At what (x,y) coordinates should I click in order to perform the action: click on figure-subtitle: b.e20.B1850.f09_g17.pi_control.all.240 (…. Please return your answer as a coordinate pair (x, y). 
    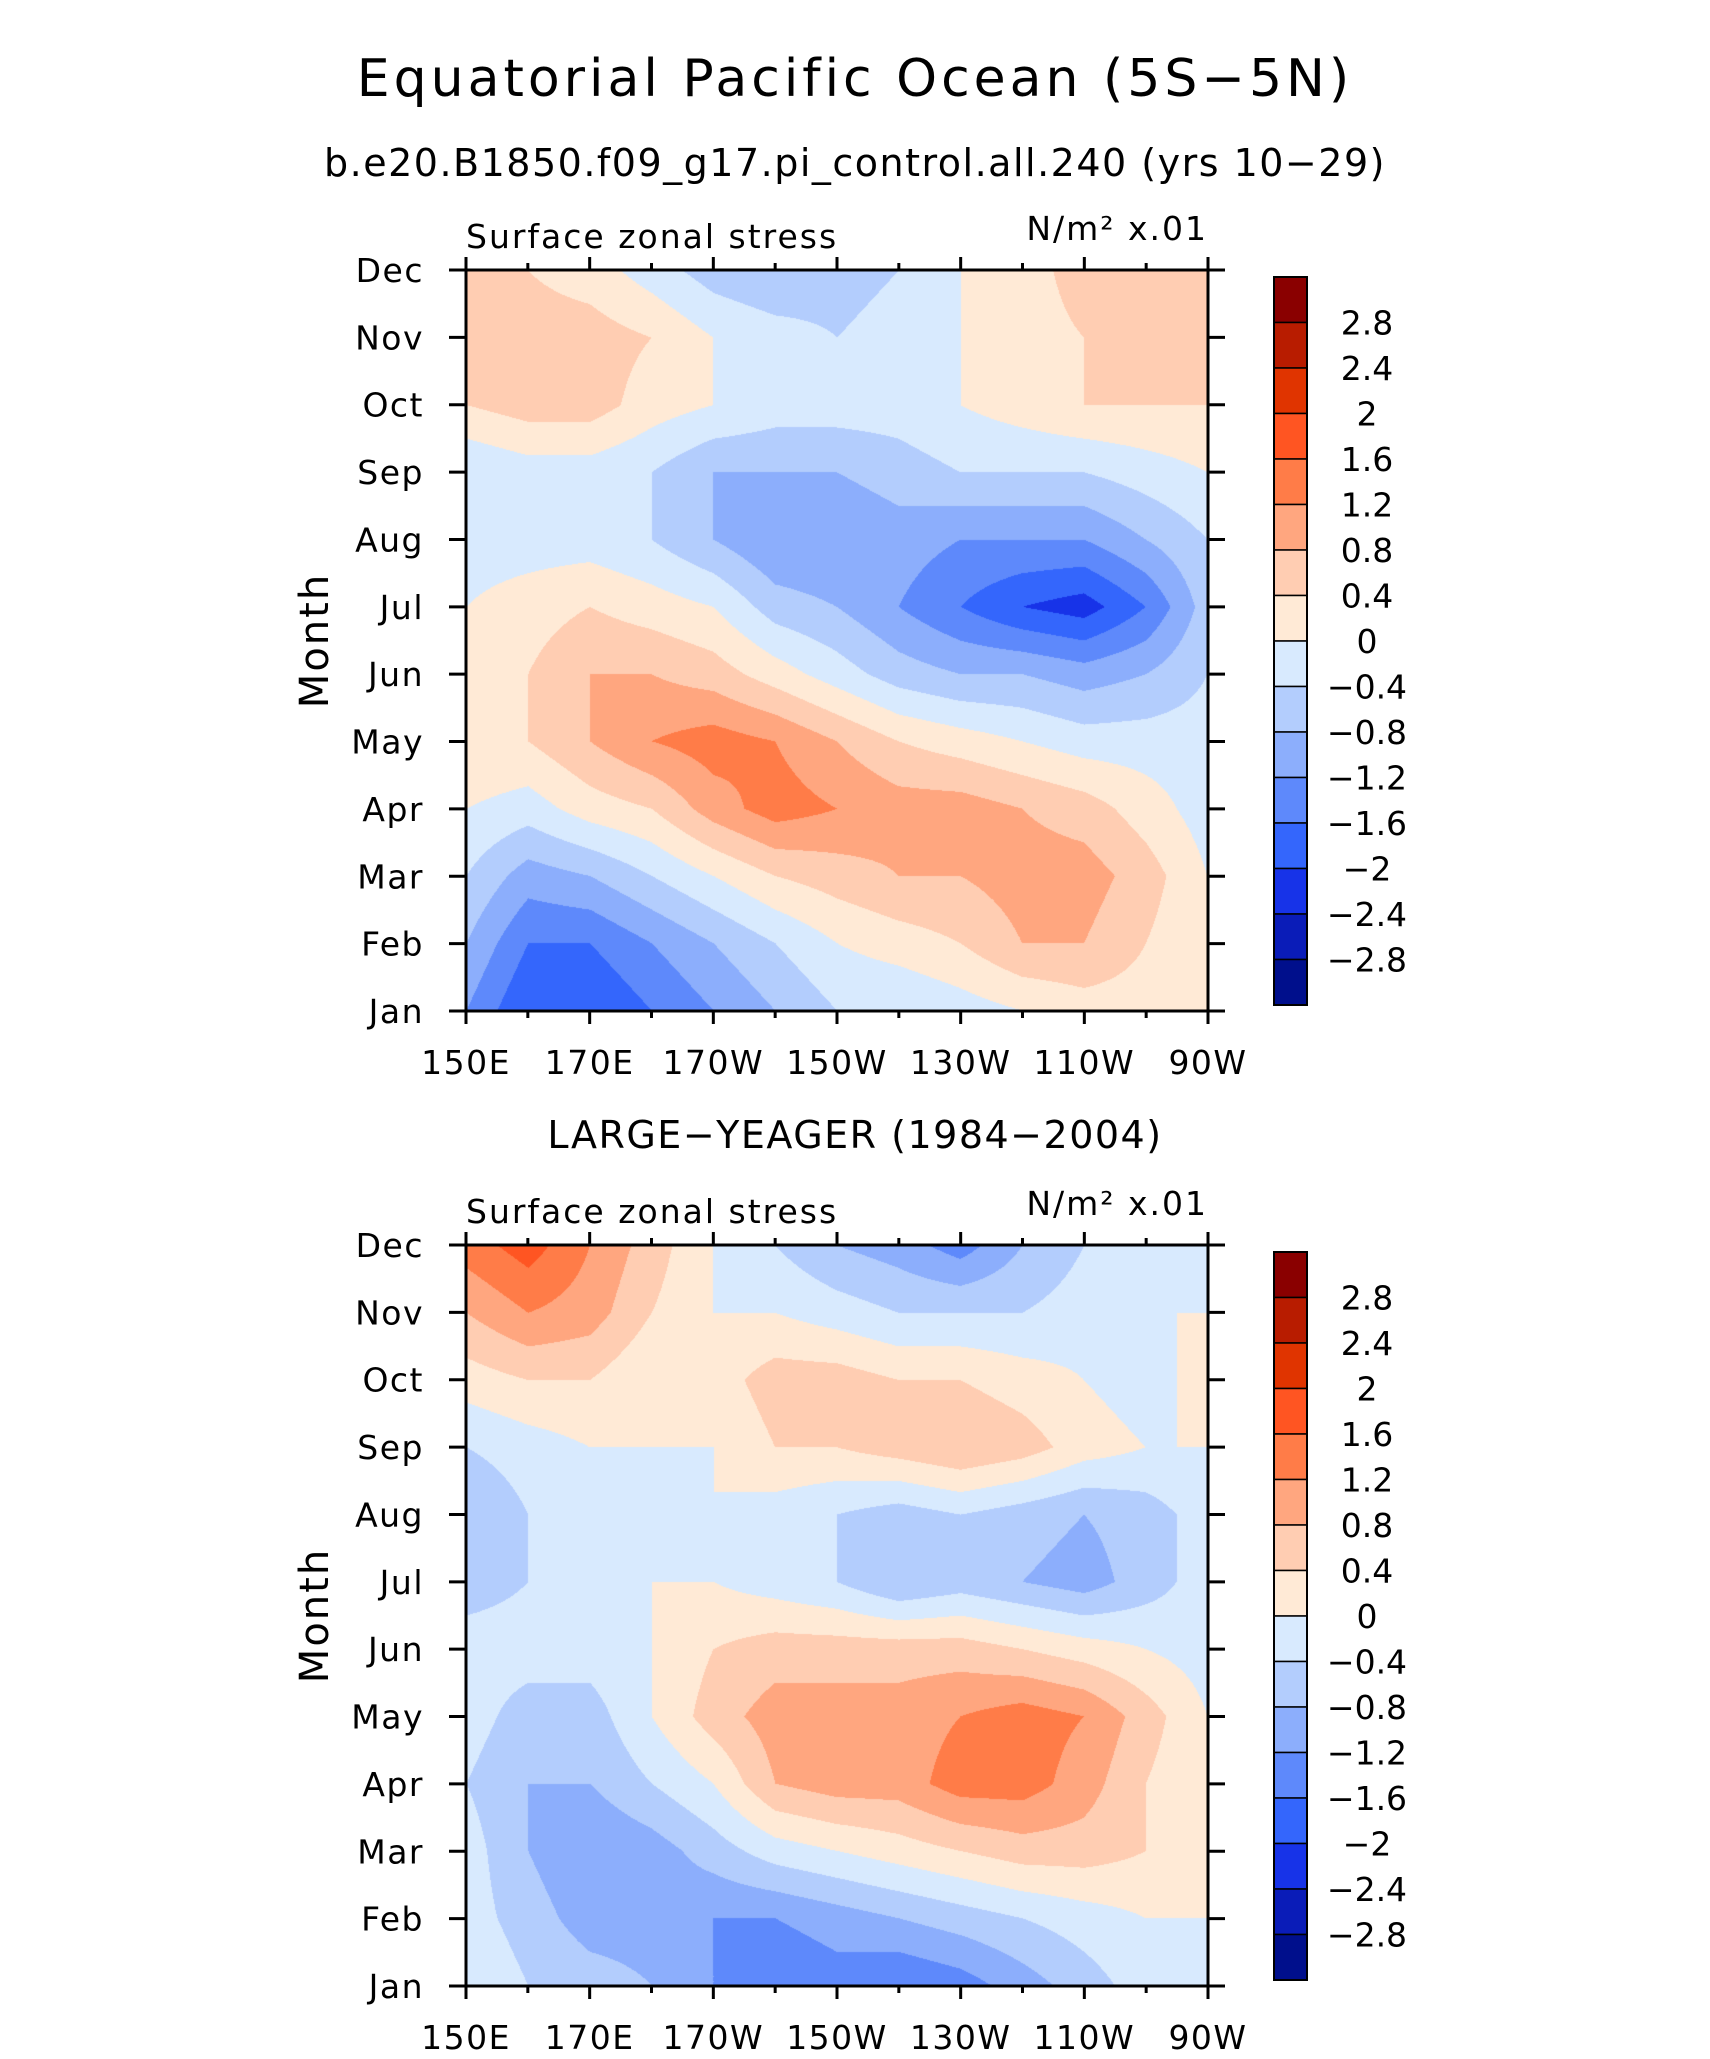
    Looking at the image, I should click on (855, 163).